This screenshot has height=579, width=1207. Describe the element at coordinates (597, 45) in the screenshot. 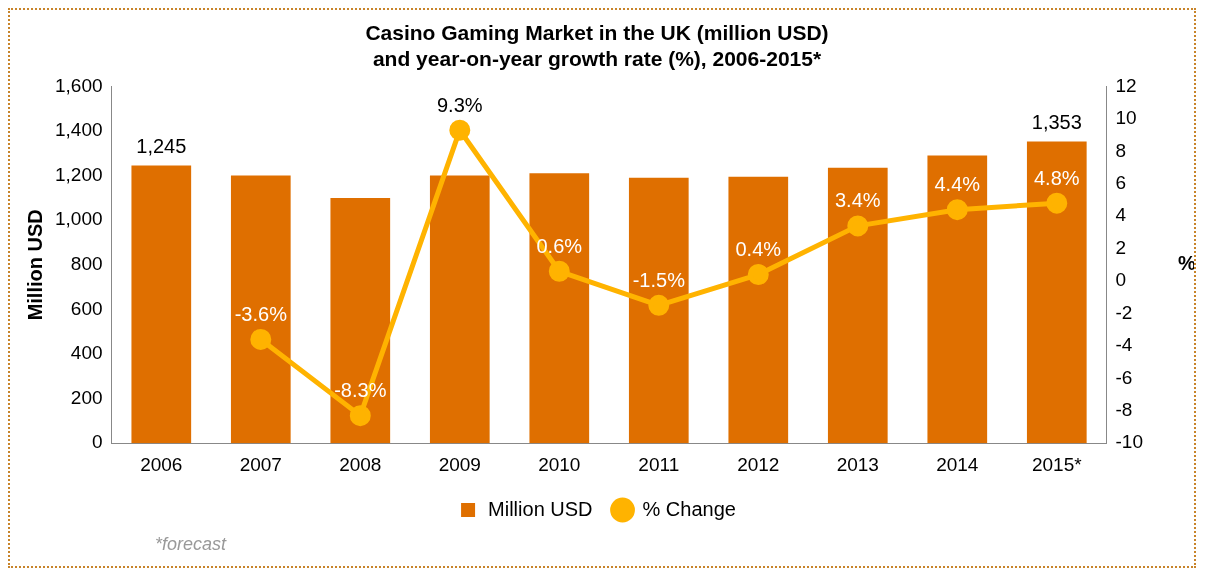

I see `chart-title: Casino Gaming Market in the UK (million USD) and year-on-year growth rate (%), 2006-2015*` at that location.